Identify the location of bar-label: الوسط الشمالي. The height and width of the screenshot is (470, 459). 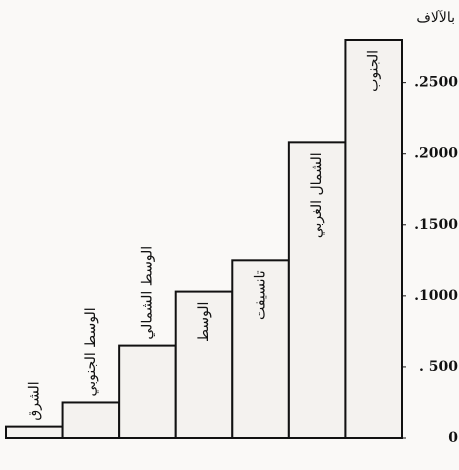
(147, 293).